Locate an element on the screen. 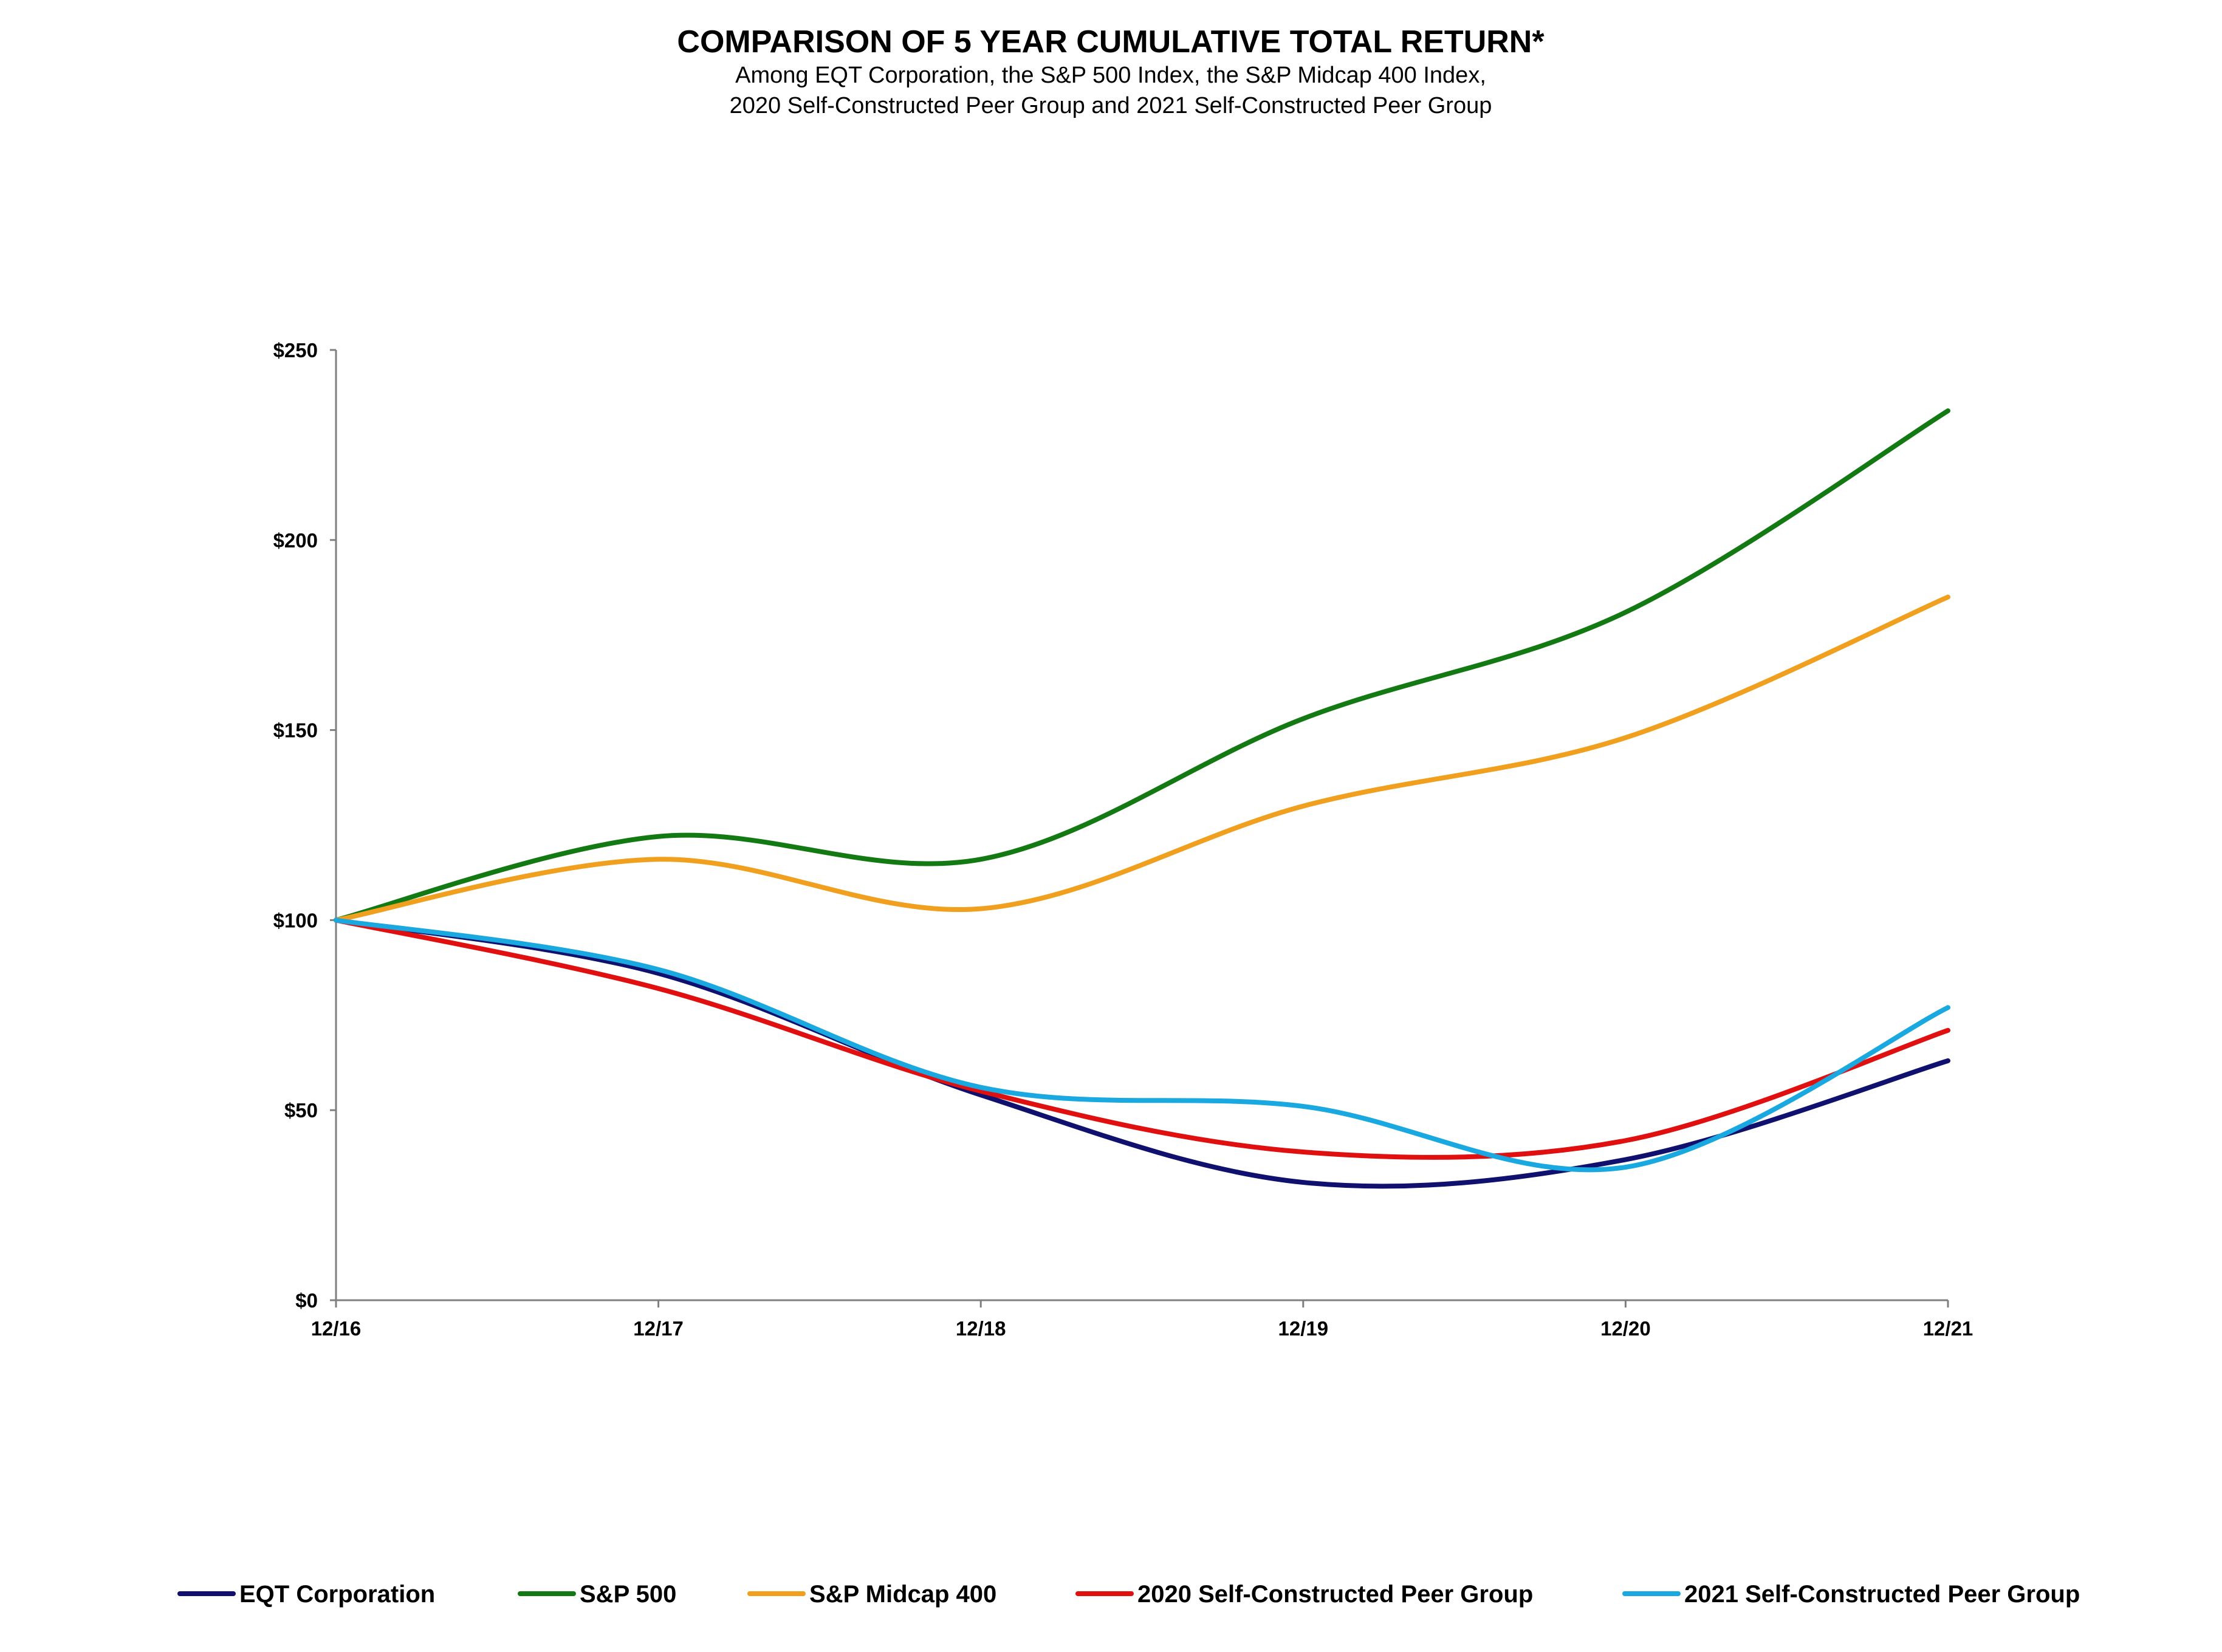 The height and width of the screenshot is (1652, 2222). series-line-2021-self-constructed-peer-group is located at coordinates (1142, 1045).